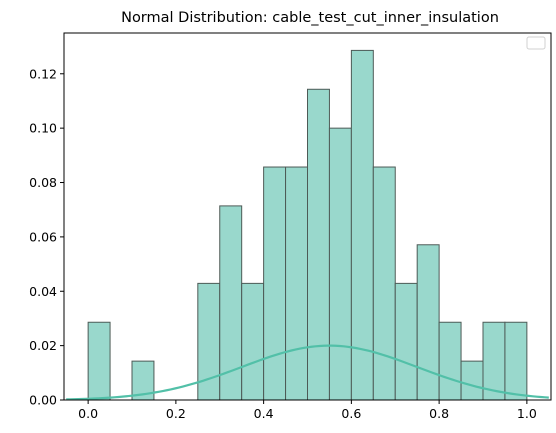  I want to click on y-tick-label: 0.08, so click(43, 182).